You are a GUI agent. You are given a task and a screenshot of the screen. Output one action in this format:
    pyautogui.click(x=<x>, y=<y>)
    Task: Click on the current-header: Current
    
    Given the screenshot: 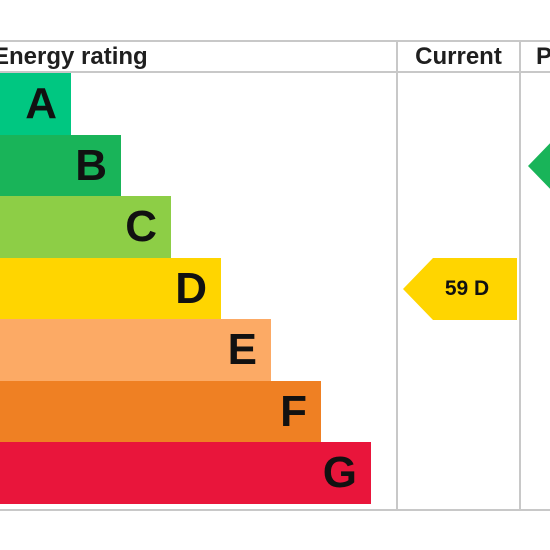 What is the action you would take?
    pyautogui.click(x=458, y=56)
    